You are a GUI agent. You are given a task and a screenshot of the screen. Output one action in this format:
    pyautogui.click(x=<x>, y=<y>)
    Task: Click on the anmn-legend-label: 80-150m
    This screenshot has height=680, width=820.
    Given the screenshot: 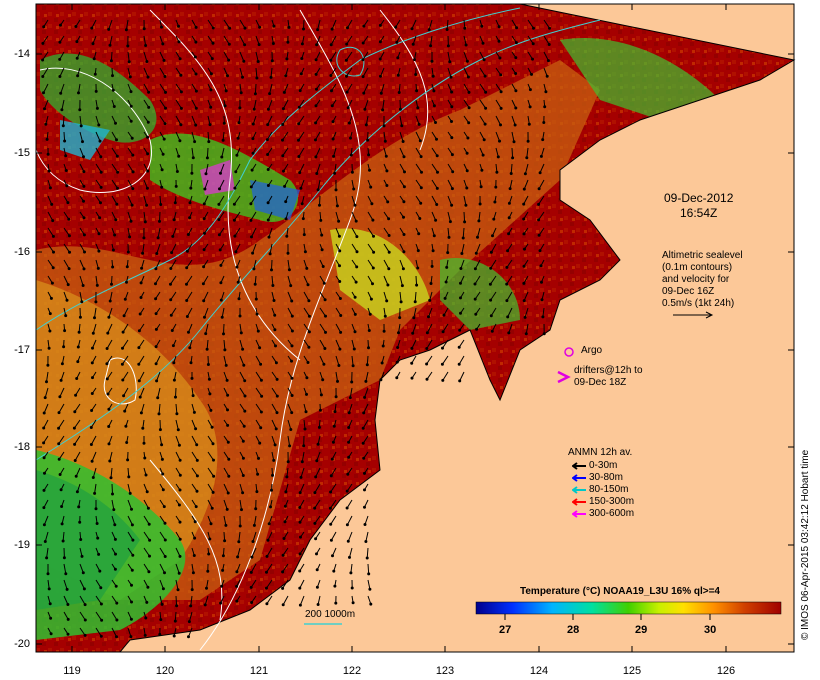 What is the action you would take?
    pyautogui.click(x=609, y=489)
    